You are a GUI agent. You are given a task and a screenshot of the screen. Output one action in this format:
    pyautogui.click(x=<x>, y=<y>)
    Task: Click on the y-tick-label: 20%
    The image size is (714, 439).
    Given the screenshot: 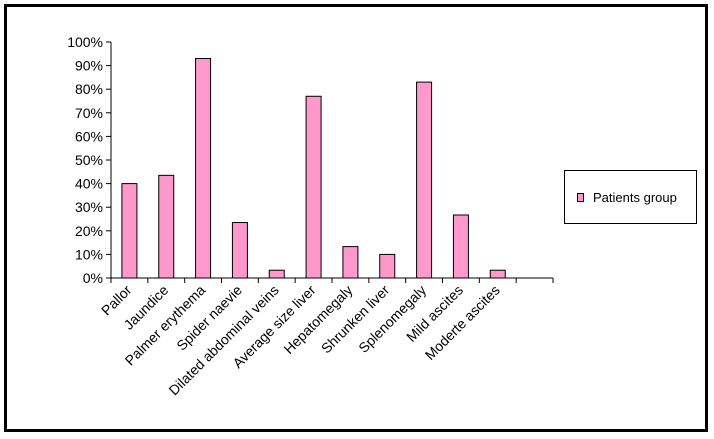 What is the action you would take?
    pyautogui.click(x=89, y=231)
    